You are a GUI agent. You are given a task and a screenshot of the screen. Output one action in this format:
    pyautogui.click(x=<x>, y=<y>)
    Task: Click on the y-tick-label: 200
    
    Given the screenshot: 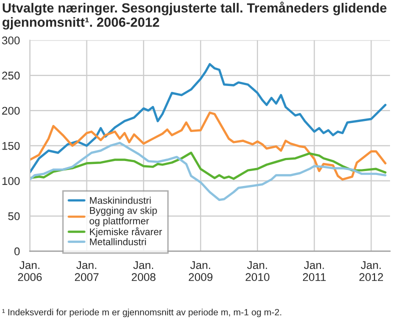 What is the action you would take?
    pyautogui.click(x=11, y=110)
    